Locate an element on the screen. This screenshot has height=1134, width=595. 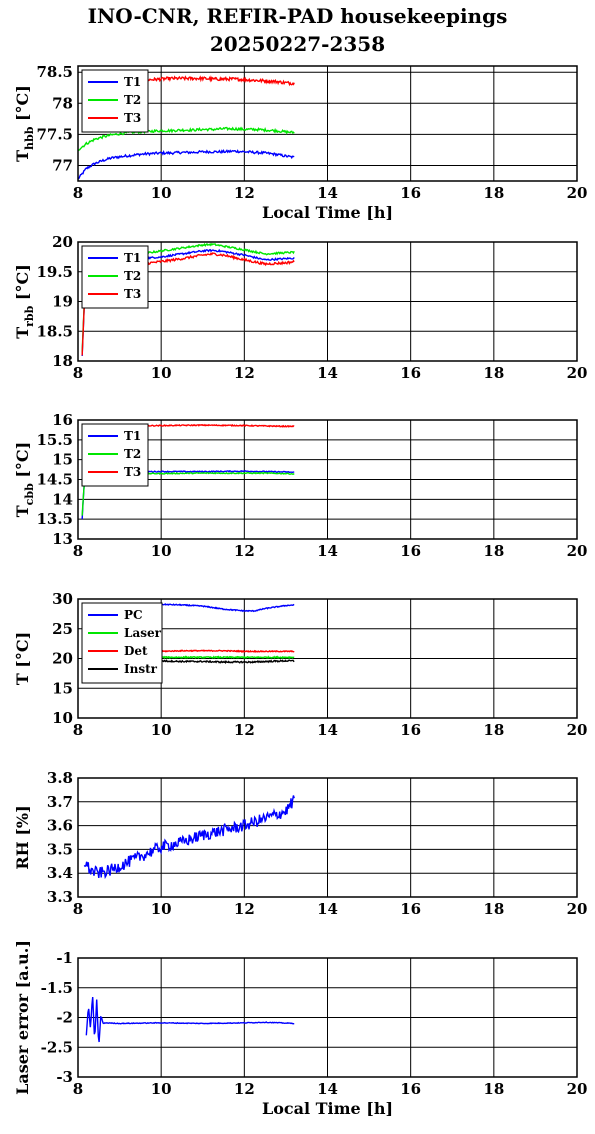
y-tick-label: -3 is located at coordinates (64, 1077).